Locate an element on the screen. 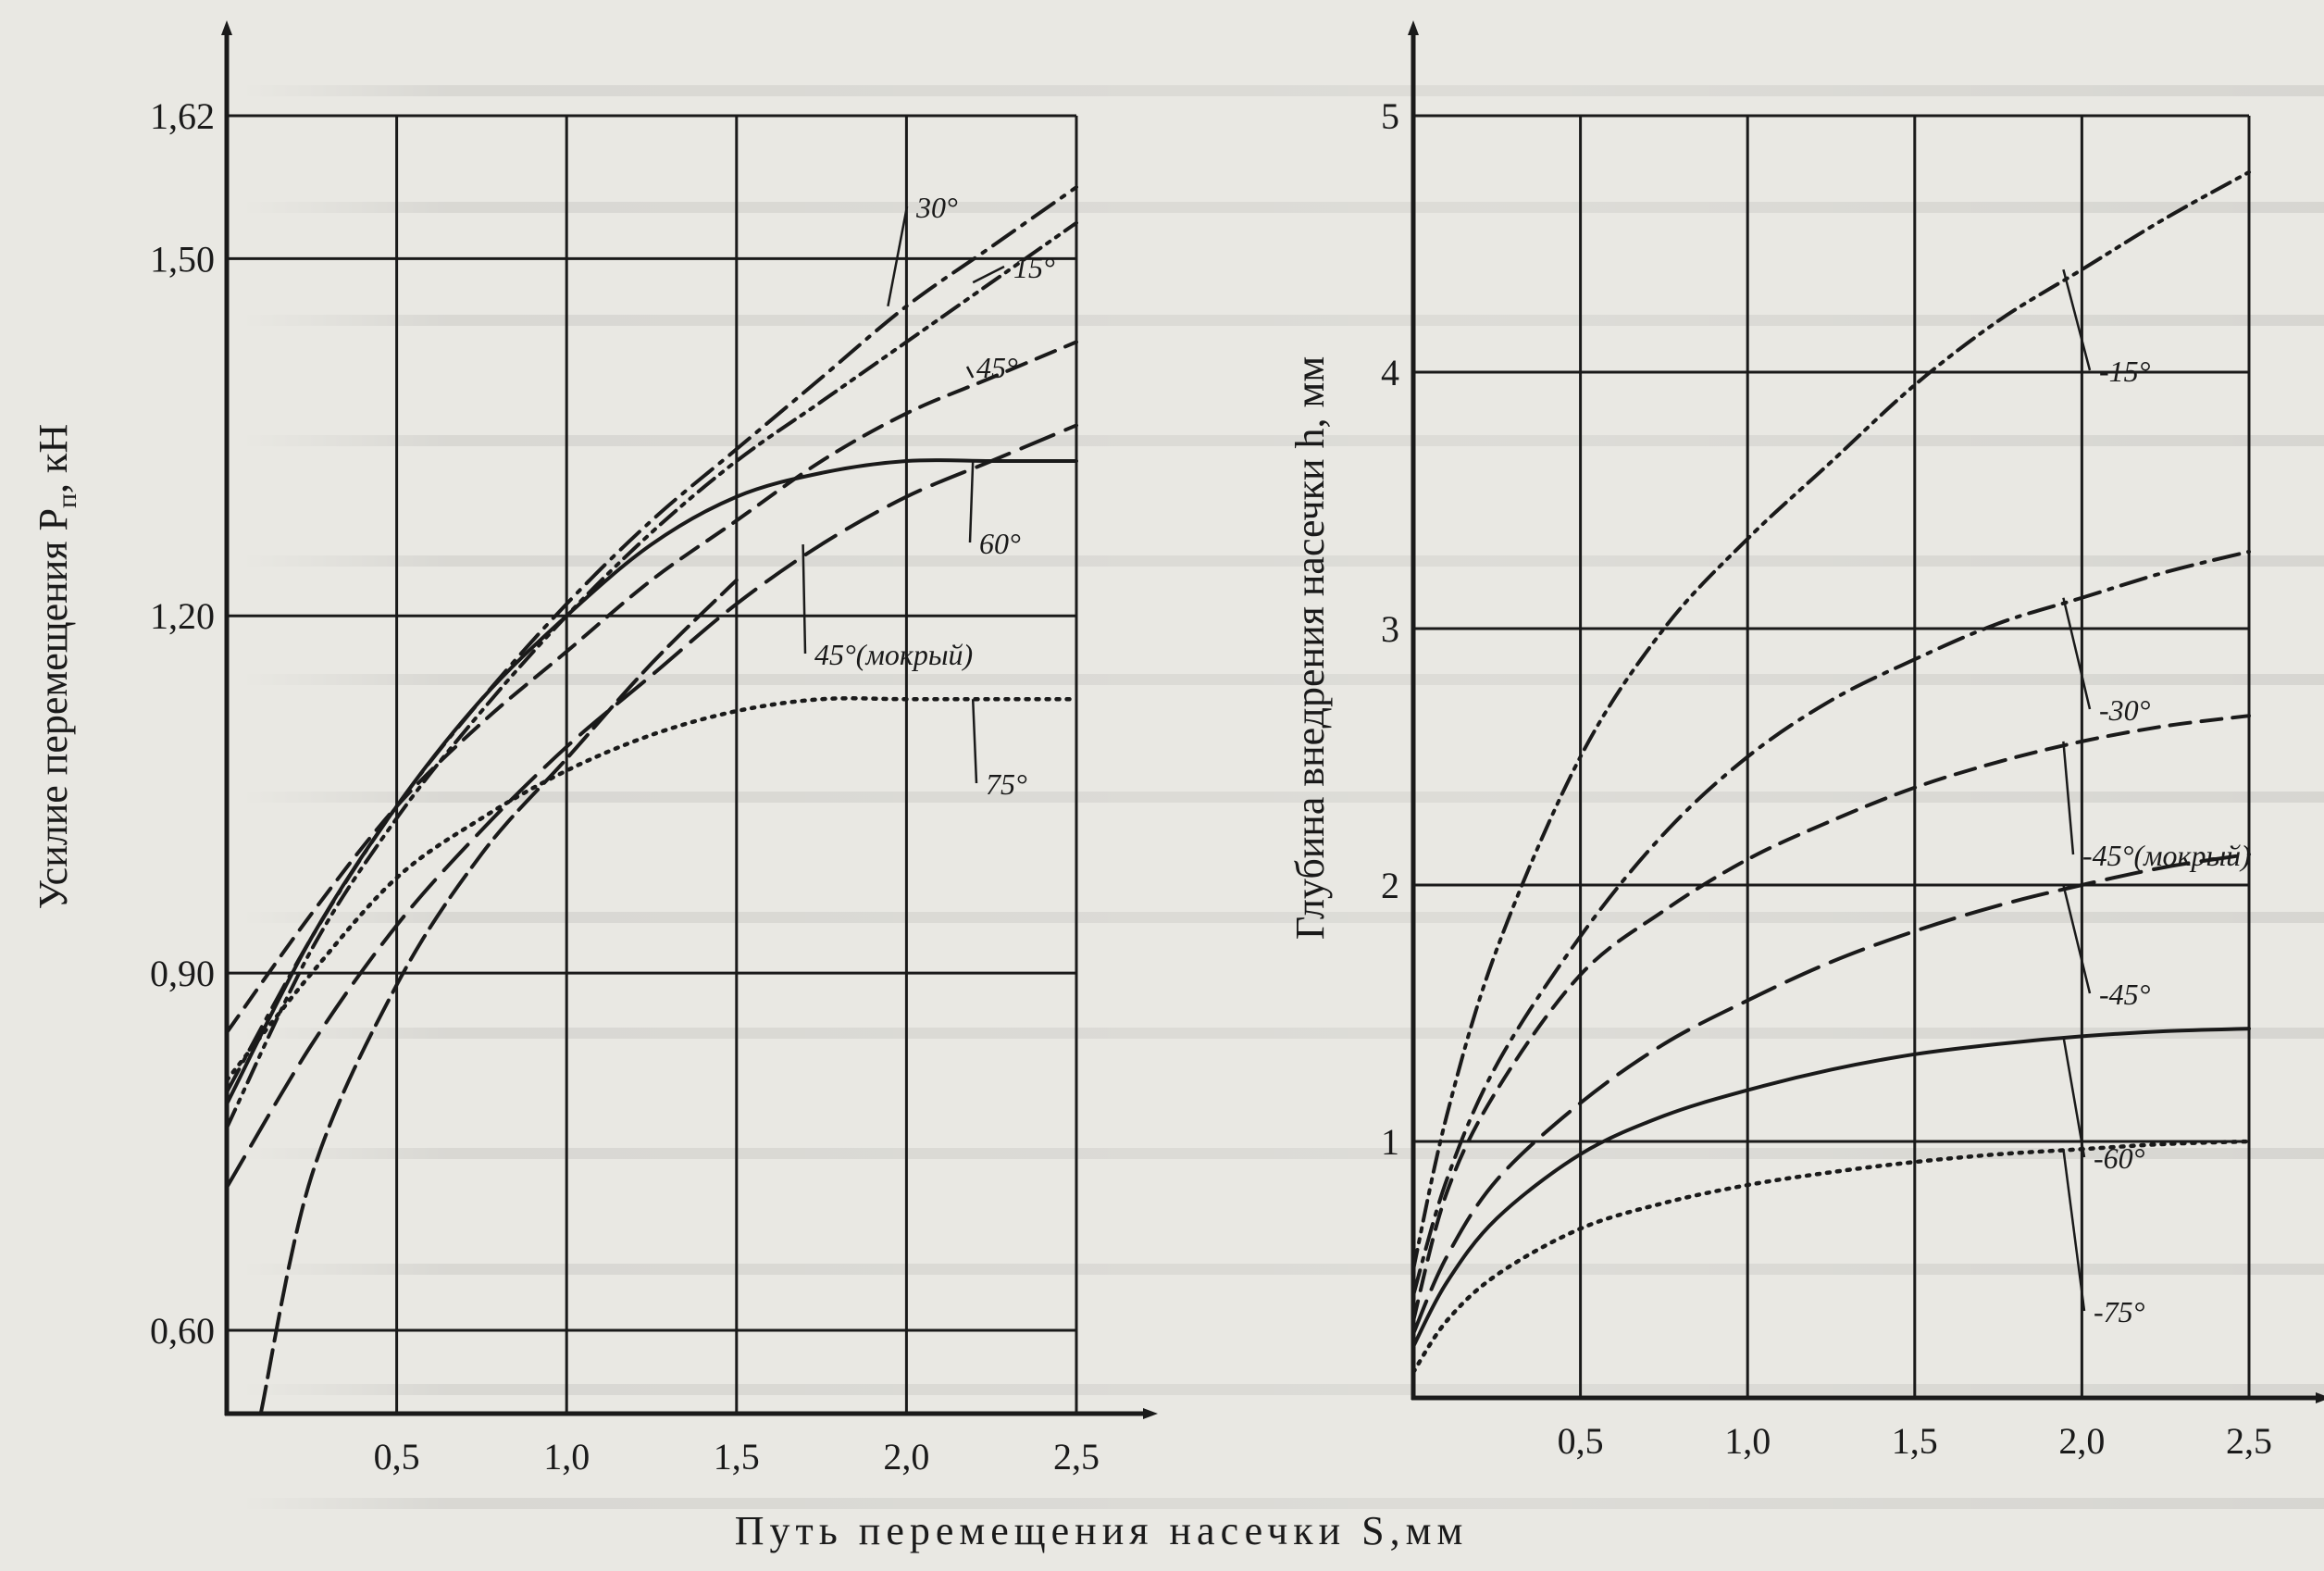  x-axis-title: Путь перемещения насечки S,мм is located at coordinates (1102, 1530).